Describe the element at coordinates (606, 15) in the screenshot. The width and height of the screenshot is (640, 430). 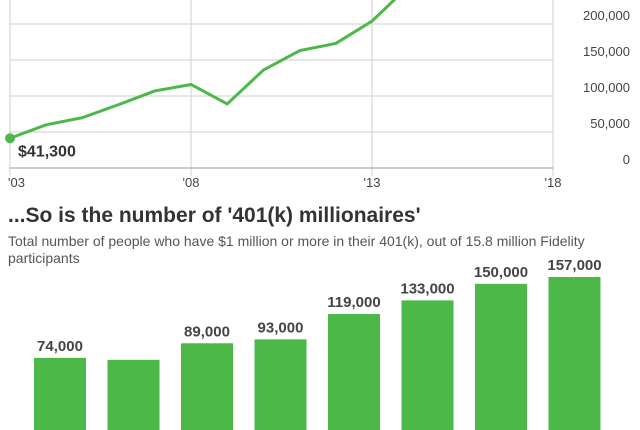
I see `y-tick-label: 200,000` at that location.